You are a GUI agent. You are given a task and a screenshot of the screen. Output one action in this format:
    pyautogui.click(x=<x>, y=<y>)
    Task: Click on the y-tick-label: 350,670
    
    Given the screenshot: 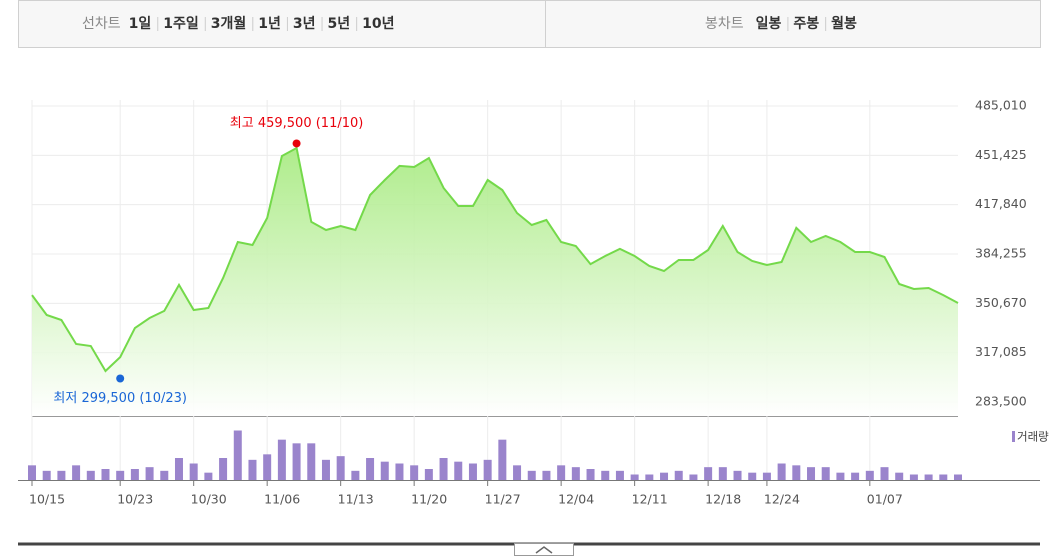 What is the action you would take?
    pyautogui.click(x=1001, y=302)
    